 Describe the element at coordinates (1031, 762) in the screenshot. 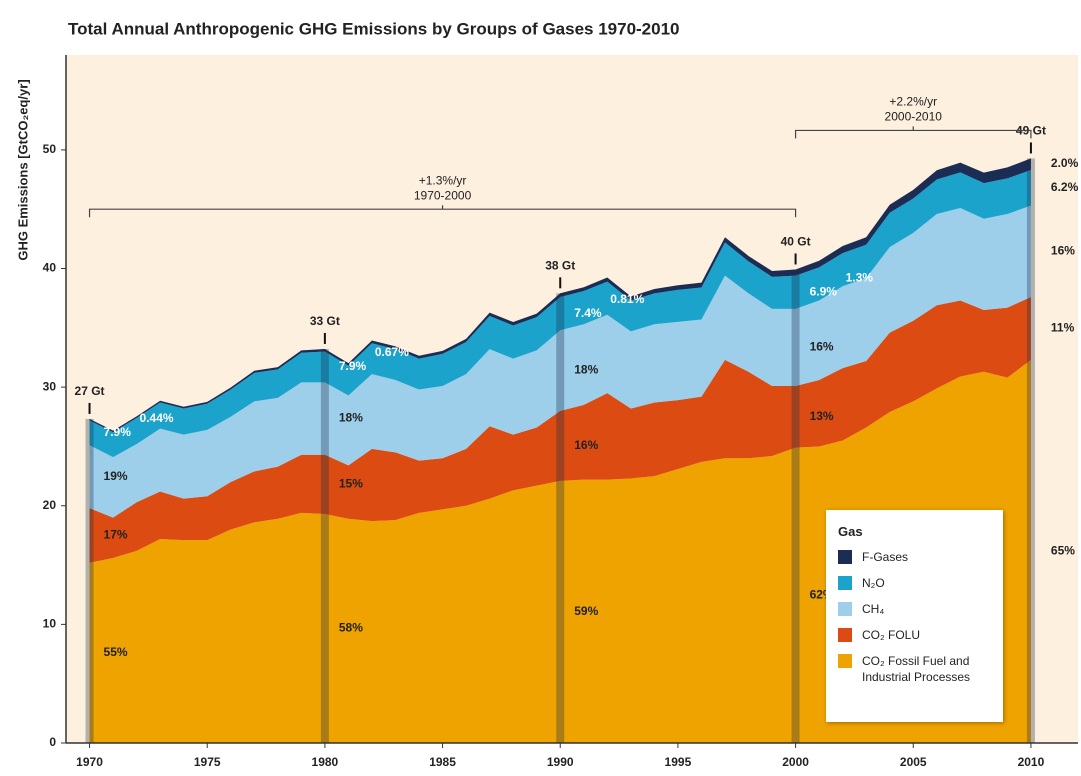

I see `x-tick-label: 2010` at that location.